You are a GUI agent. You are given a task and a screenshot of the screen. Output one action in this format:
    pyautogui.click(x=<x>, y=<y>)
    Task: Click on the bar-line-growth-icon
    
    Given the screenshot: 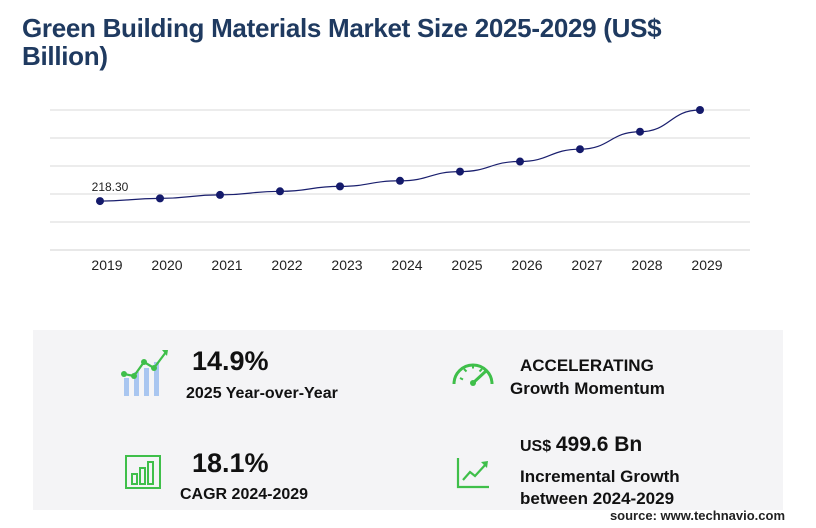 What is the action you would take?
    pyautogui.click(x=144, y=373)
    